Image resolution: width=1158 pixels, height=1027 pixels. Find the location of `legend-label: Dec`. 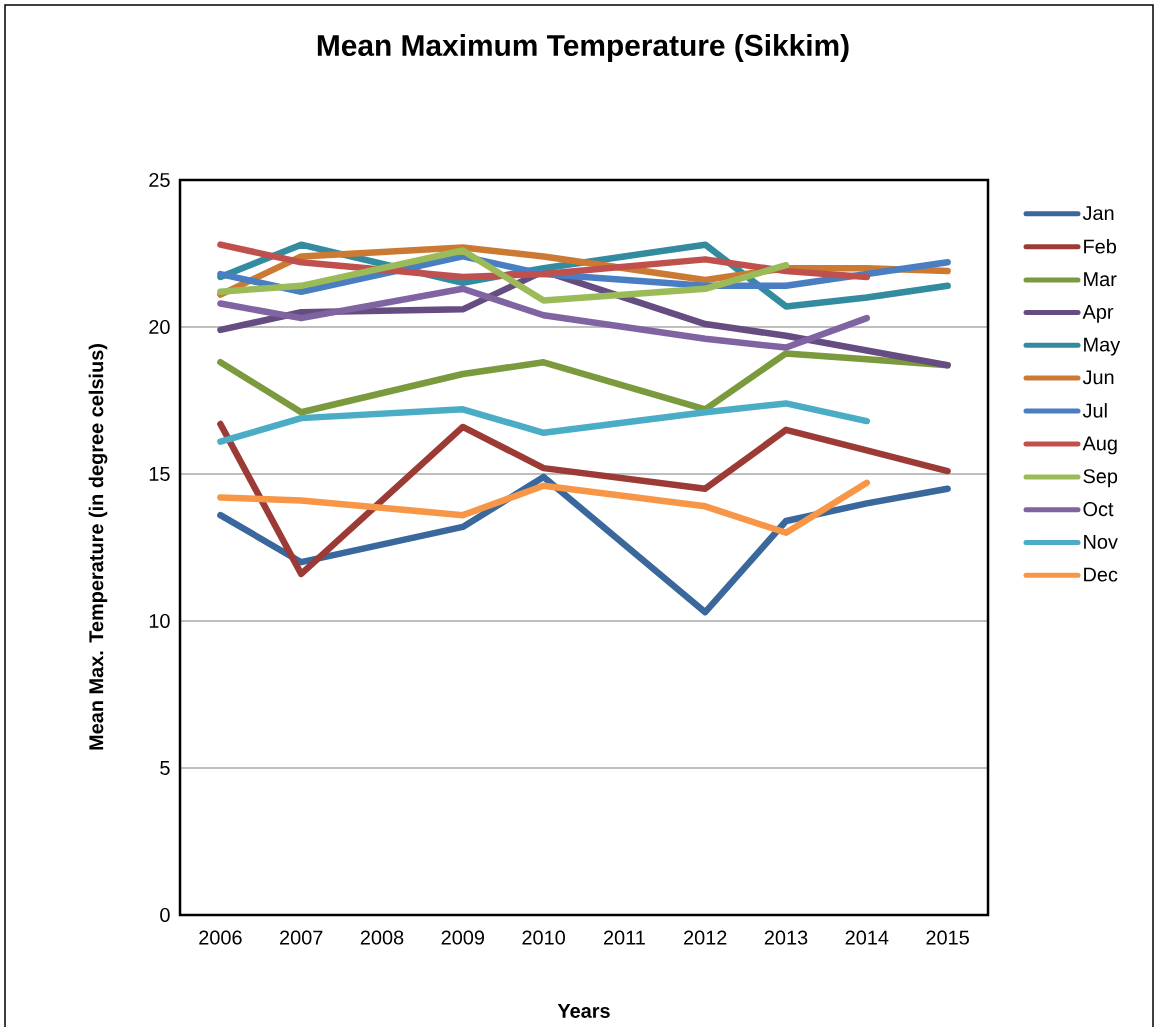

legend-label: Dec is located at coordinates (1101, 574).